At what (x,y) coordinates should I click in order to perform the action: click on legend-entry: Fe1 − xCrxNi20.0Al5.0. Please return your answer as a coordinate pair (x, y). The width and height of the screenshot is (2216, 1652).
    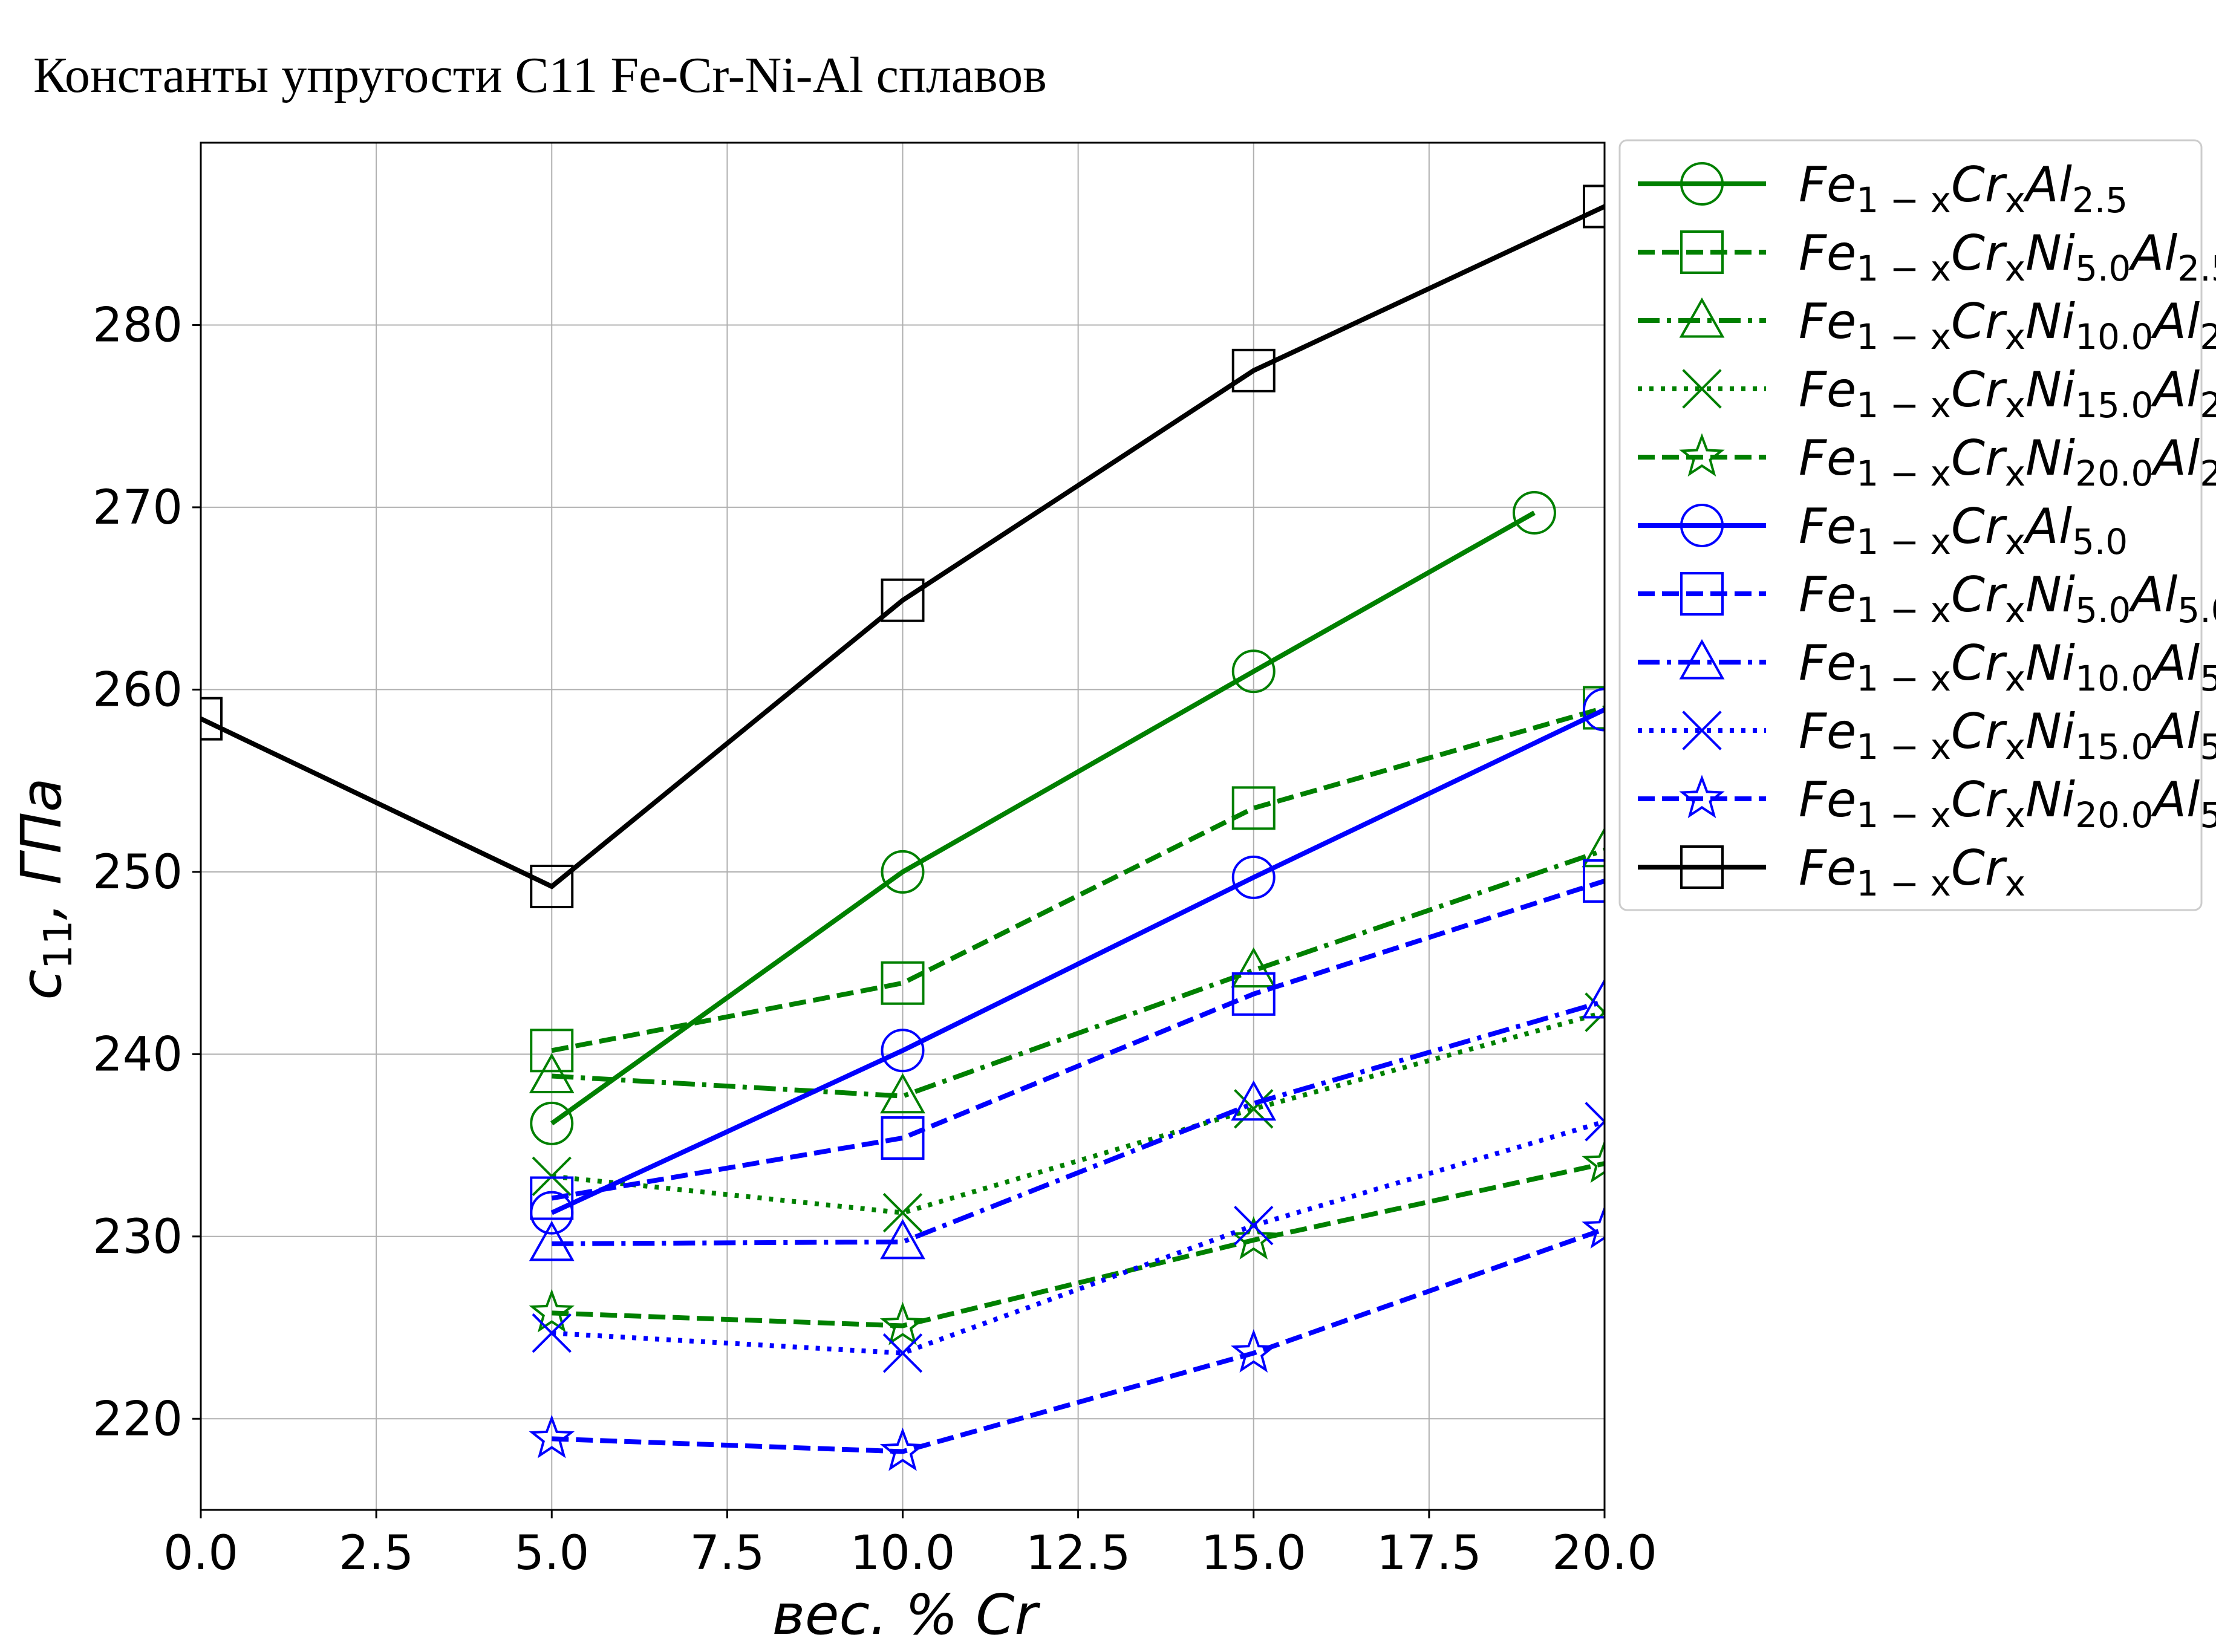
    Looking at the image, I should click on (1927, 804).